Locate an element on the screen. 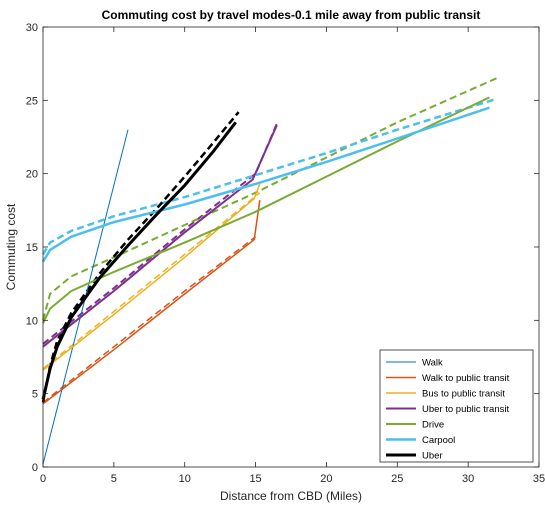  y-tick-label: 5 is located at coordinates (35, 395).